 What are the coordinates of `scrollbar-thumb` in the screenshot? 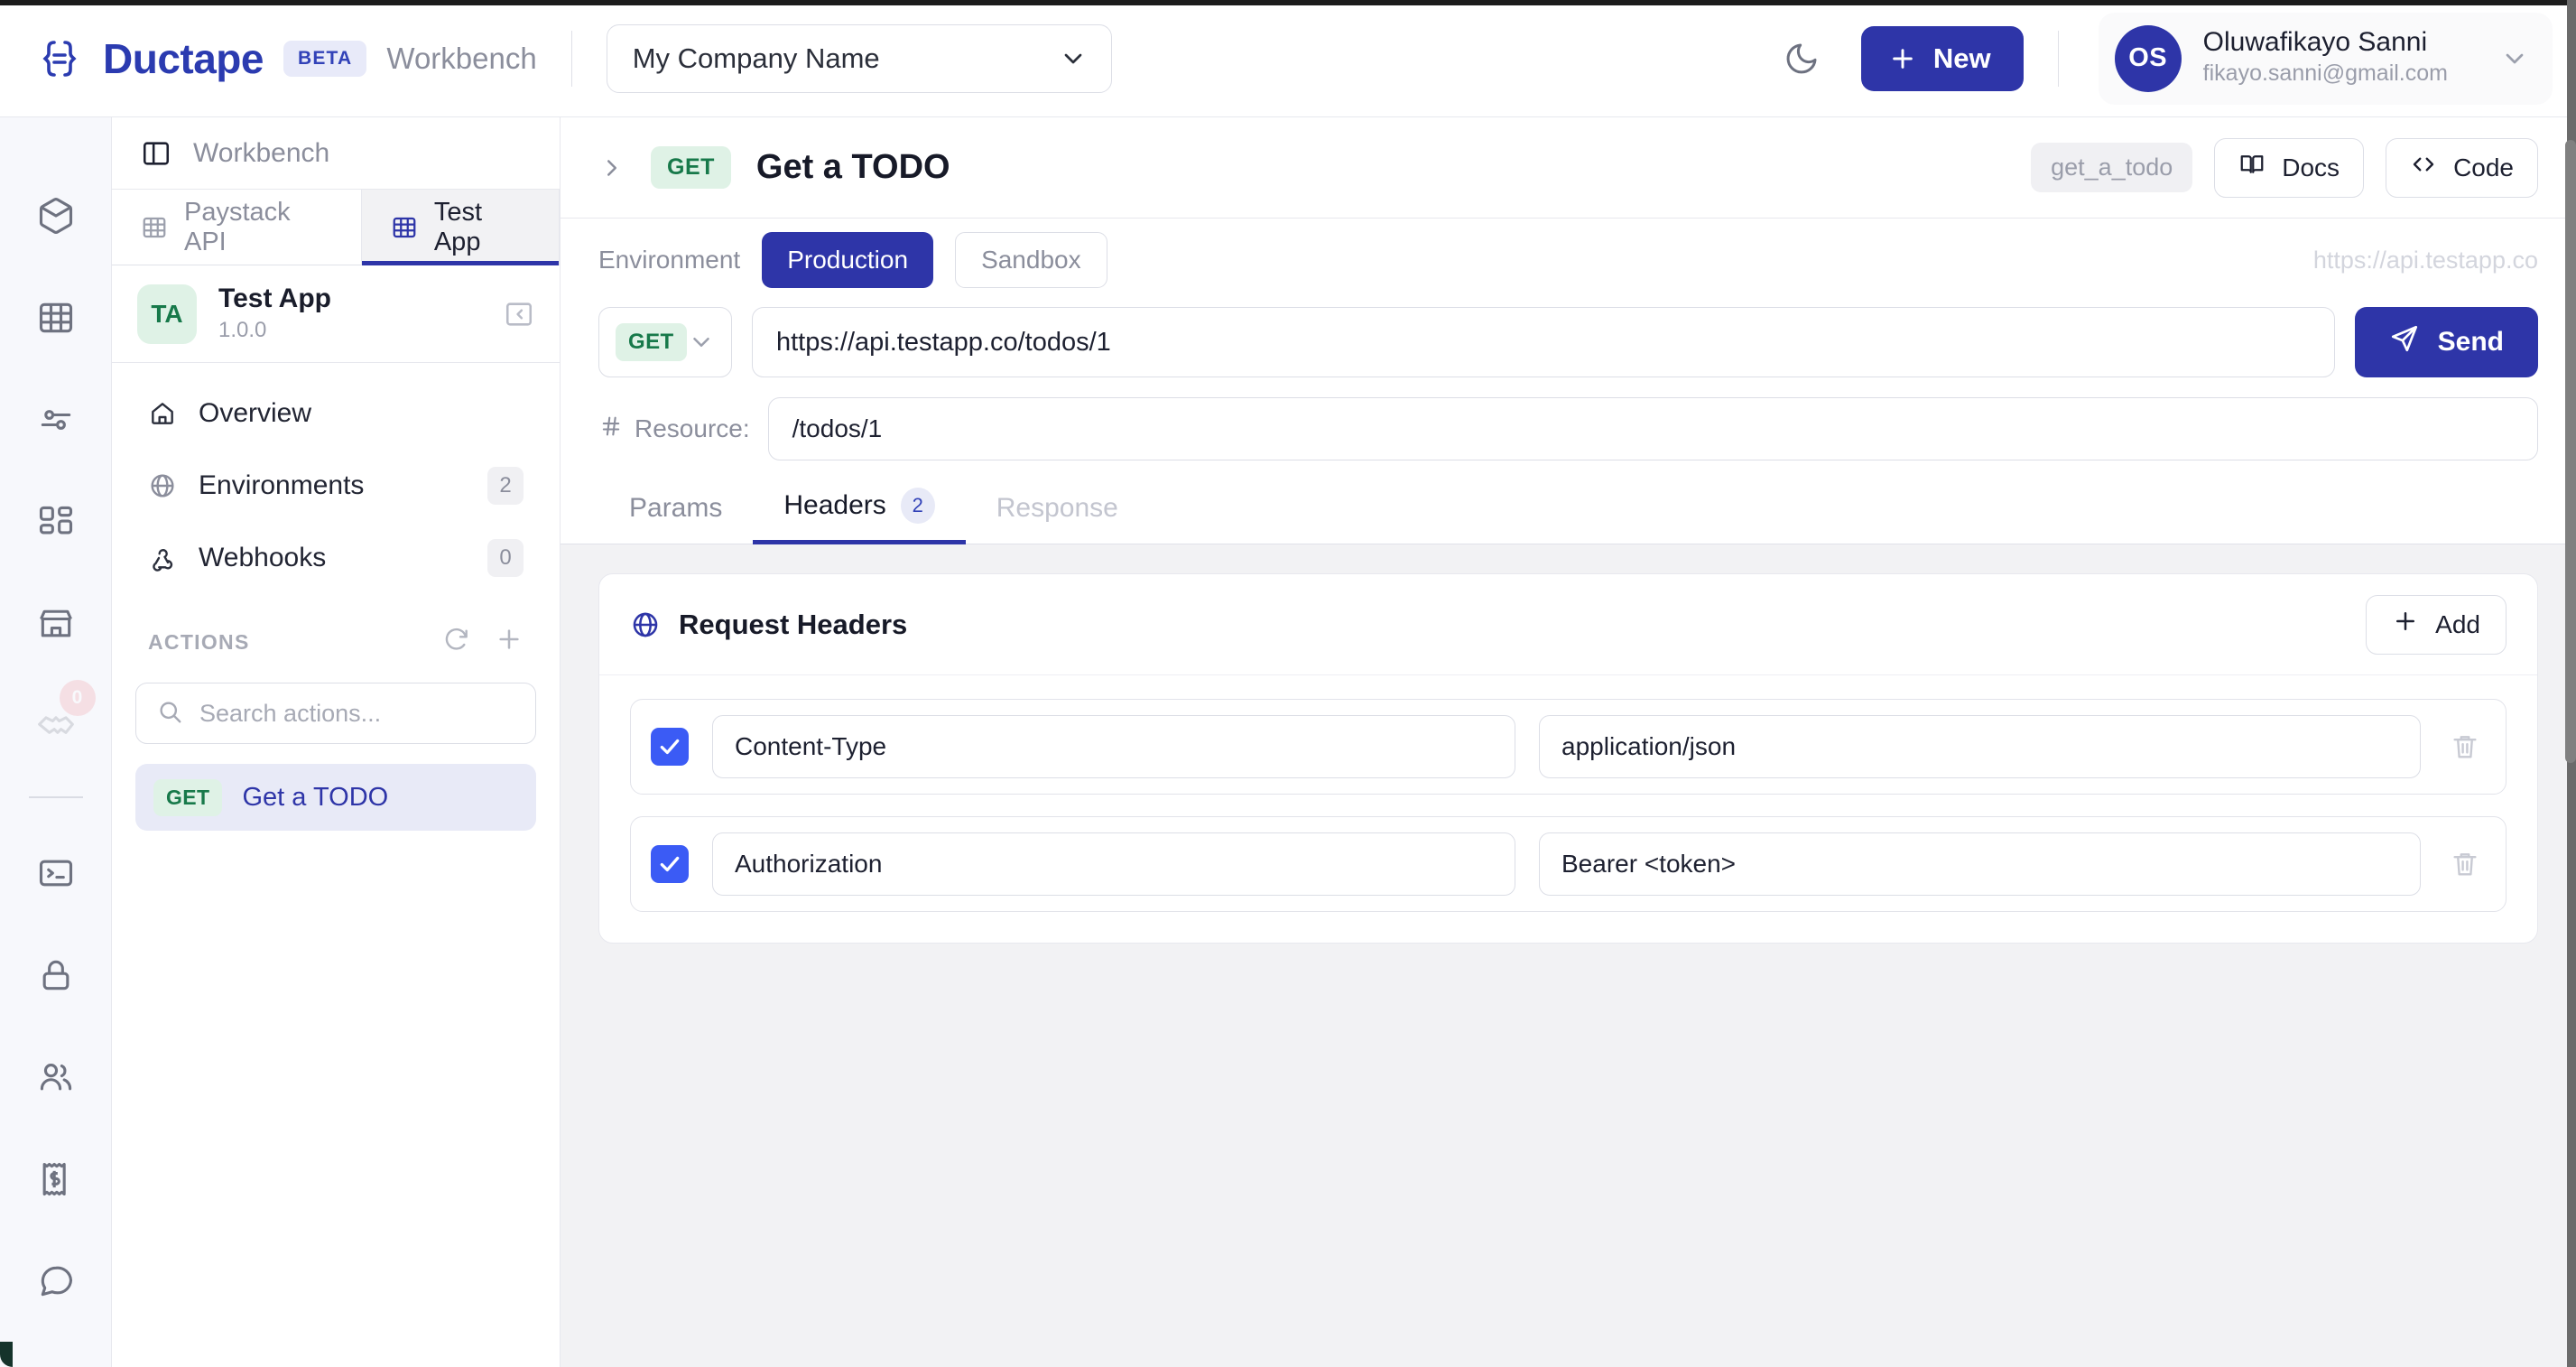 It's located at (2570, 451).